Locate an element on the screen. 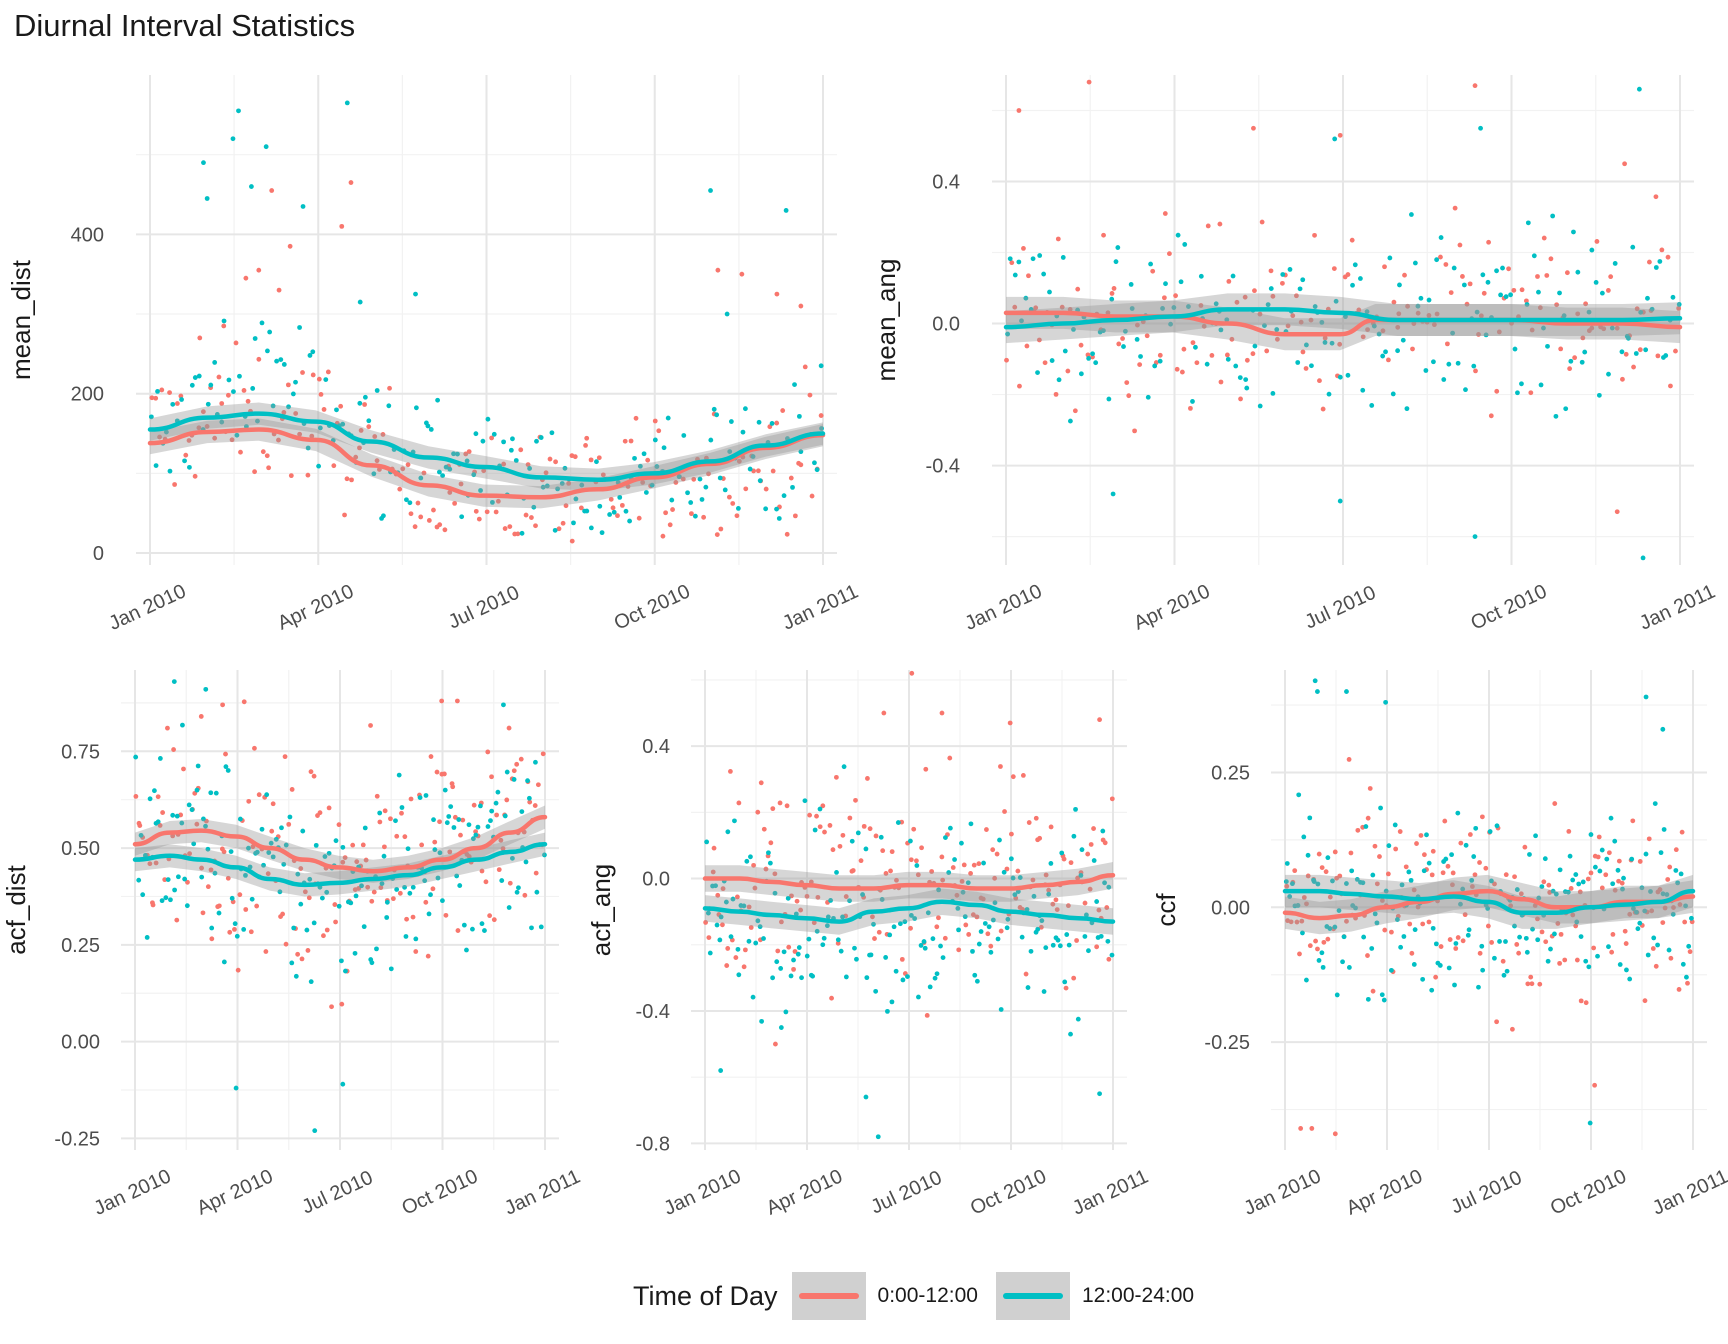 Image resolution: width=1728 pixels, height=1344 pixels. x-tick-label: Jan 2010 is located at coordinates (133, 1192).